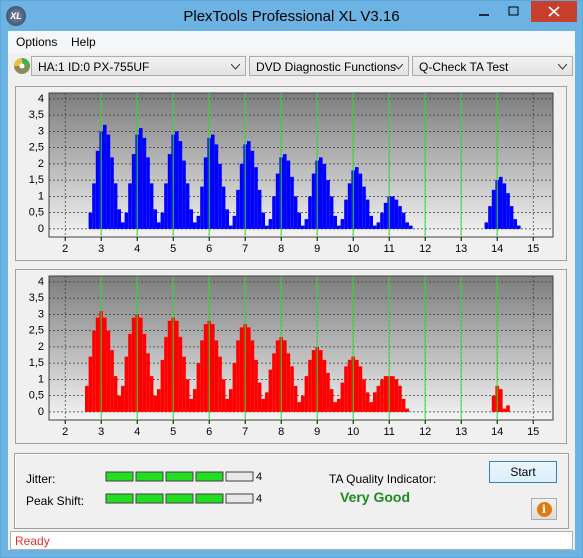 The height and width of the screenshot is (558, 583). What do you see at coordinates (41, 479) in the screenshot?
I see `jitter-label: Jitter:` at bounding box center [41, 479].